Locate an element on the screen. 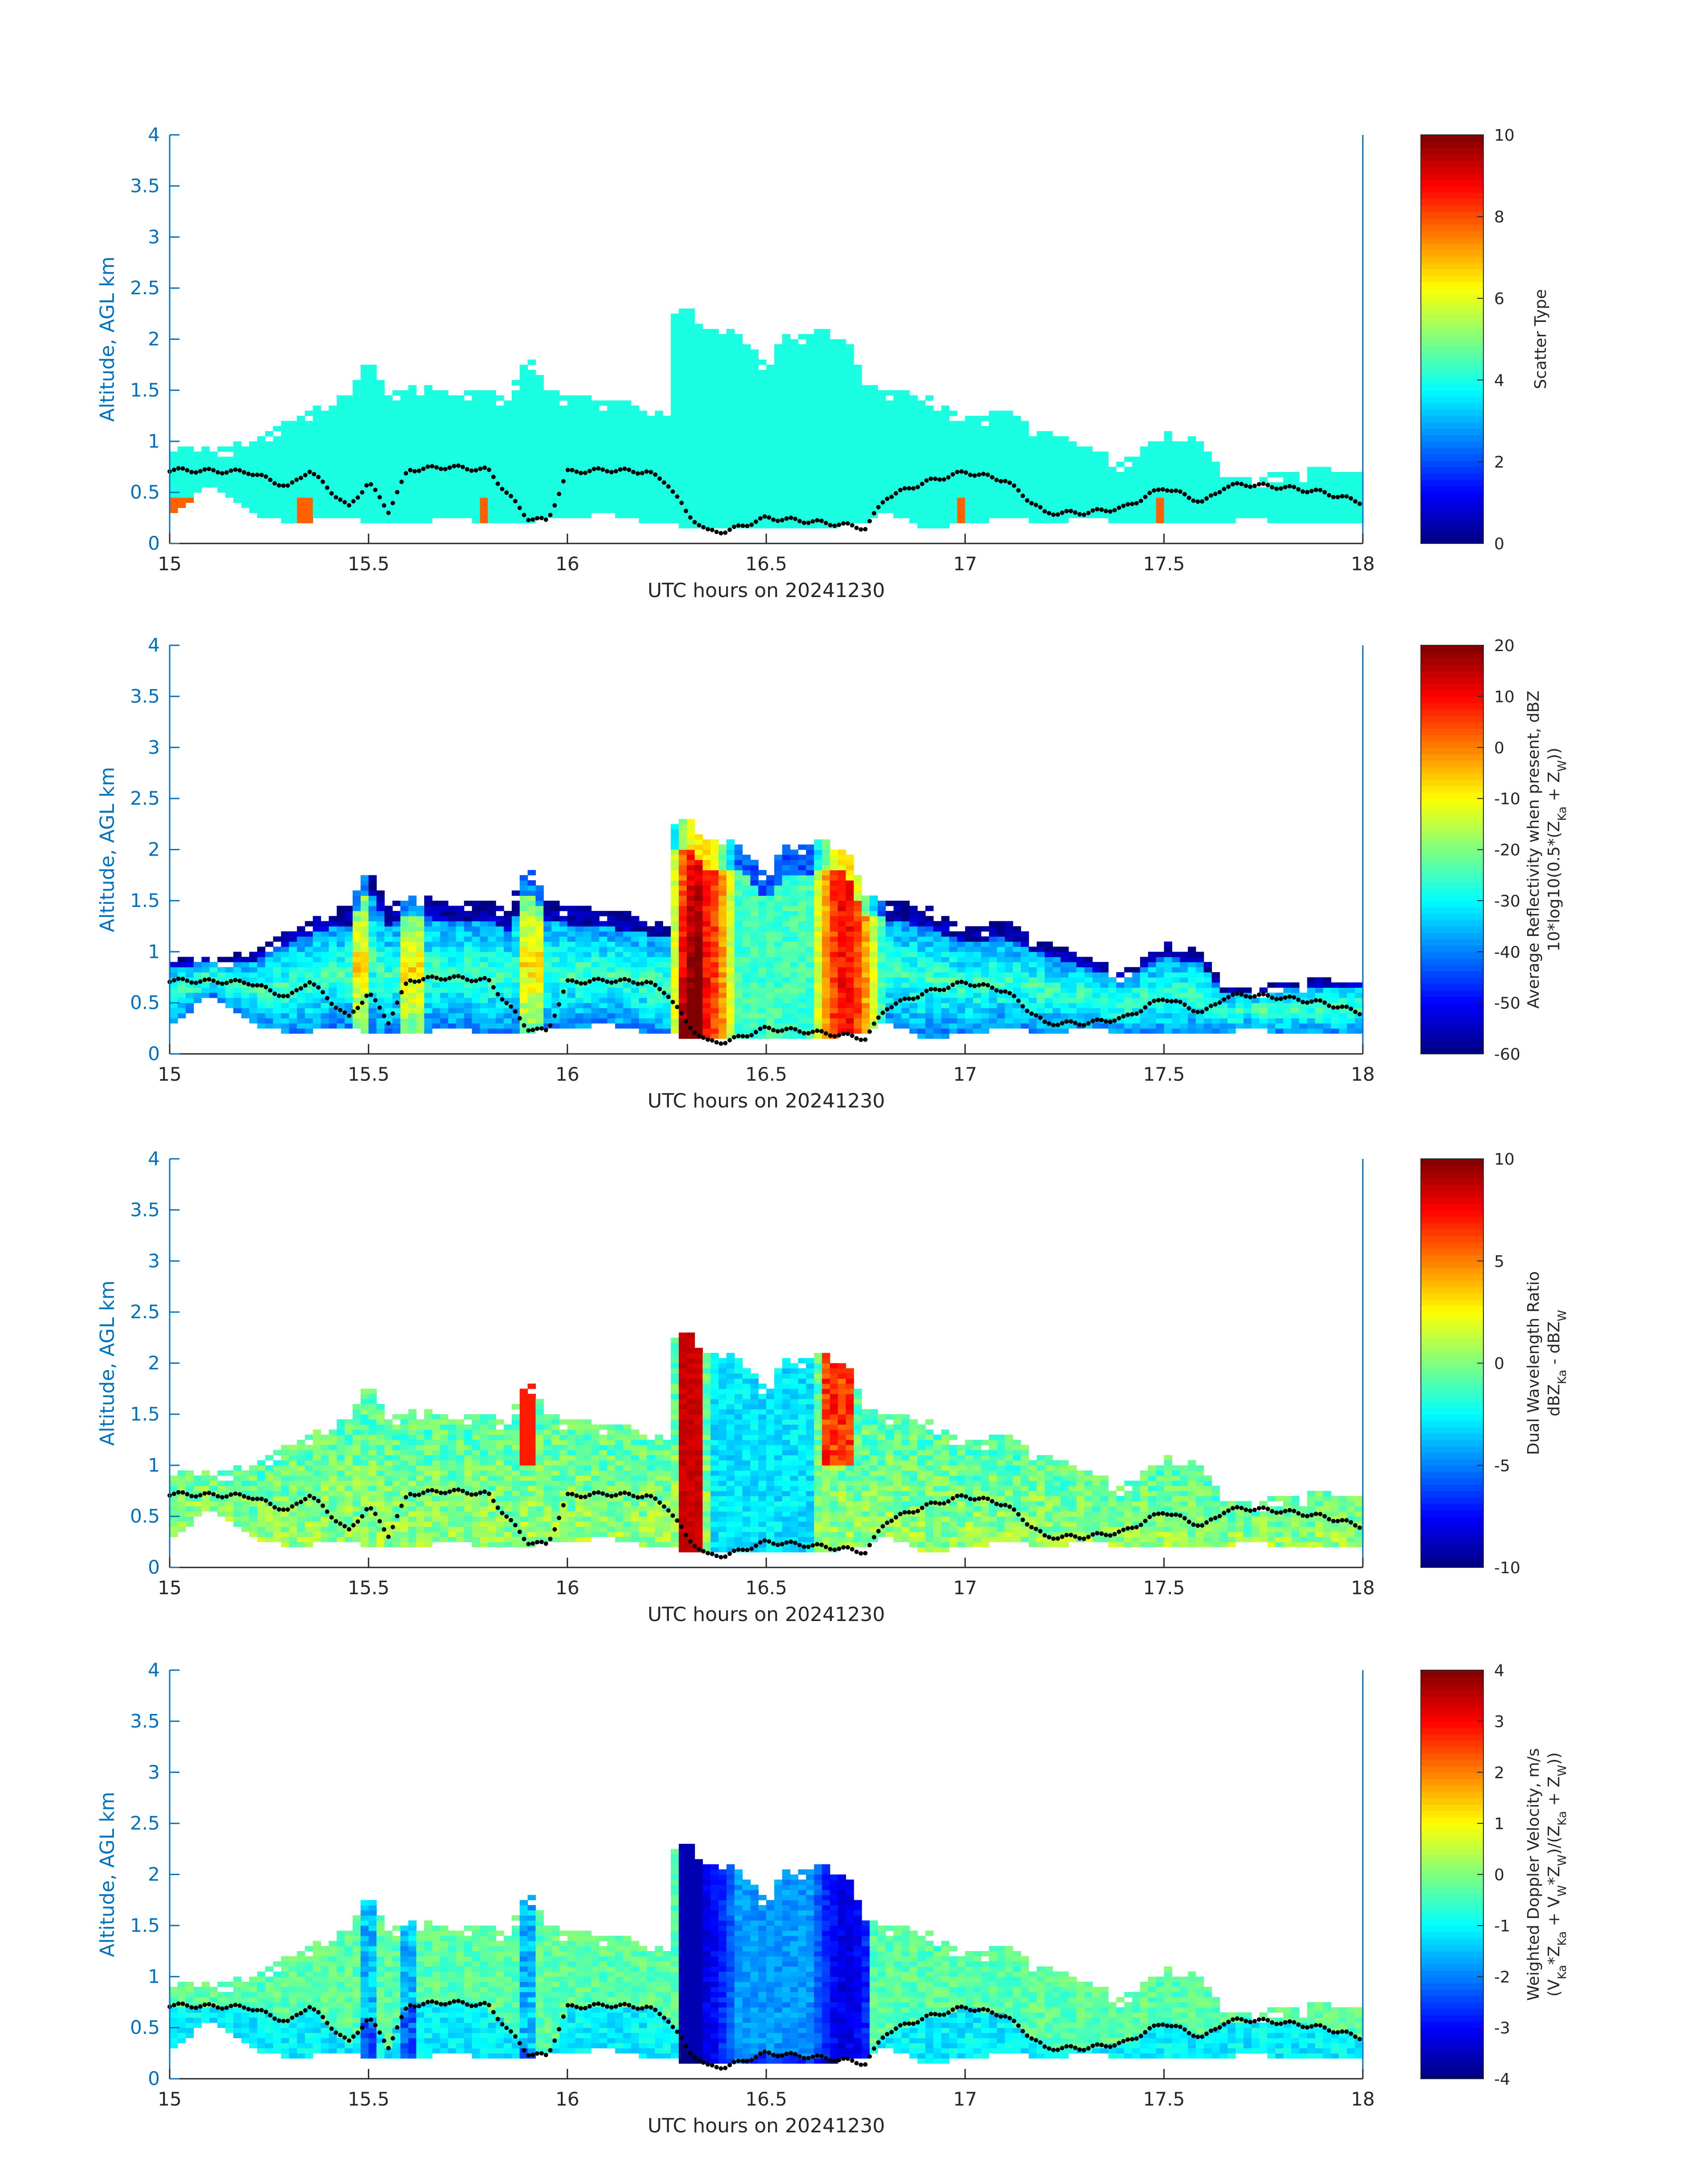 The height and width of the screenshot is (2177, 1708). colorbar-swatch is located at coordinates (1452, 502).